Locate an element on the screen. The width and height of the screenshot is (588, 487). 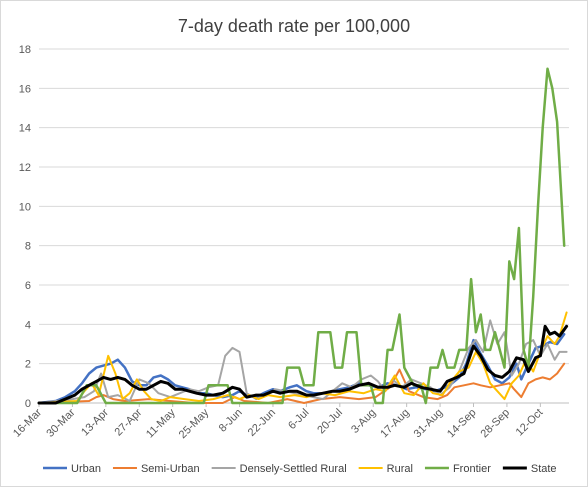
y-tick-label: 14 is located at coordinates (25, 129).